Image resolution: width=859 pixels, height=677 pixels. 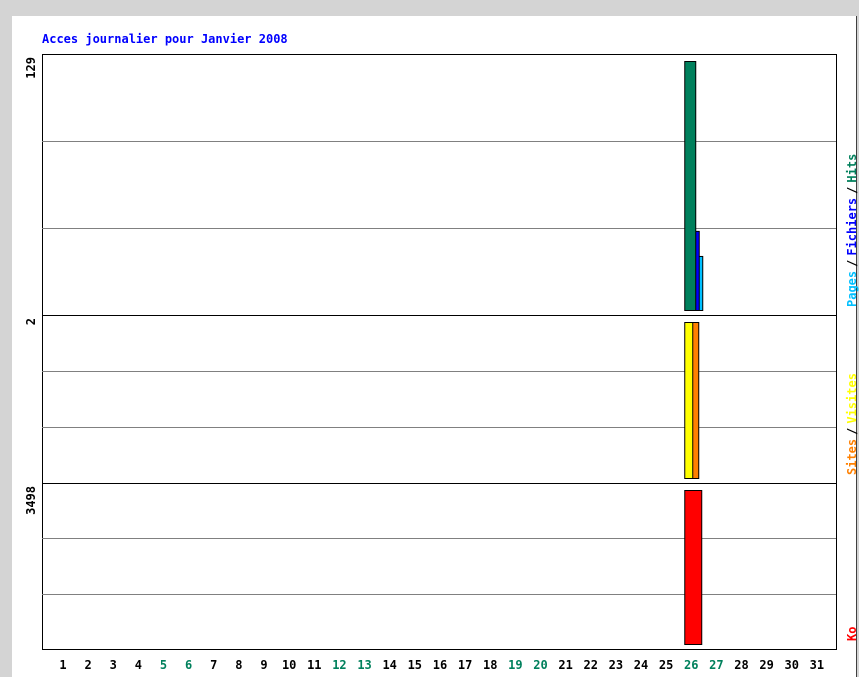 What do you see at coordinates (766, 665) in the screenshot?
I see `x-tick-label: 29` at bounding box center [766, 665].